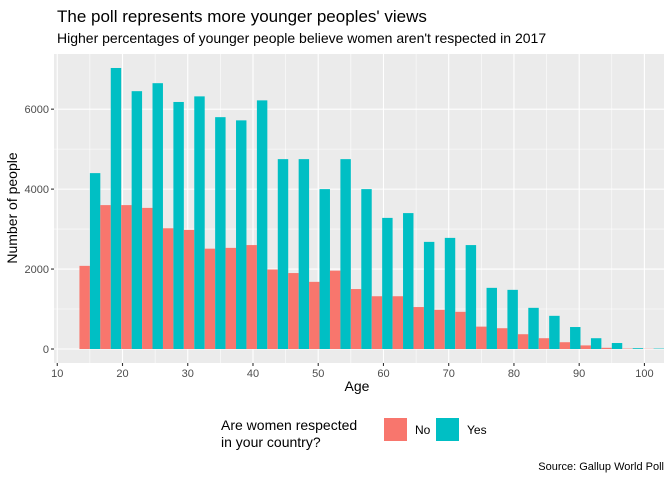 This screenshot has width=672, height=480. I want to click on x-tick-label: 80, so click(514, 374).